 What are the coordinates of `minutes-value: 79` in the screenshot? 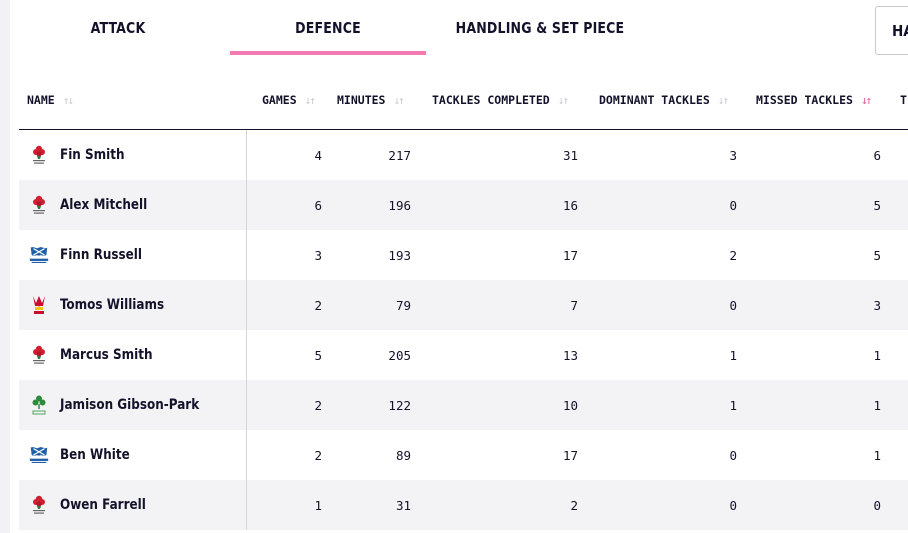 It's located at (403, 305).